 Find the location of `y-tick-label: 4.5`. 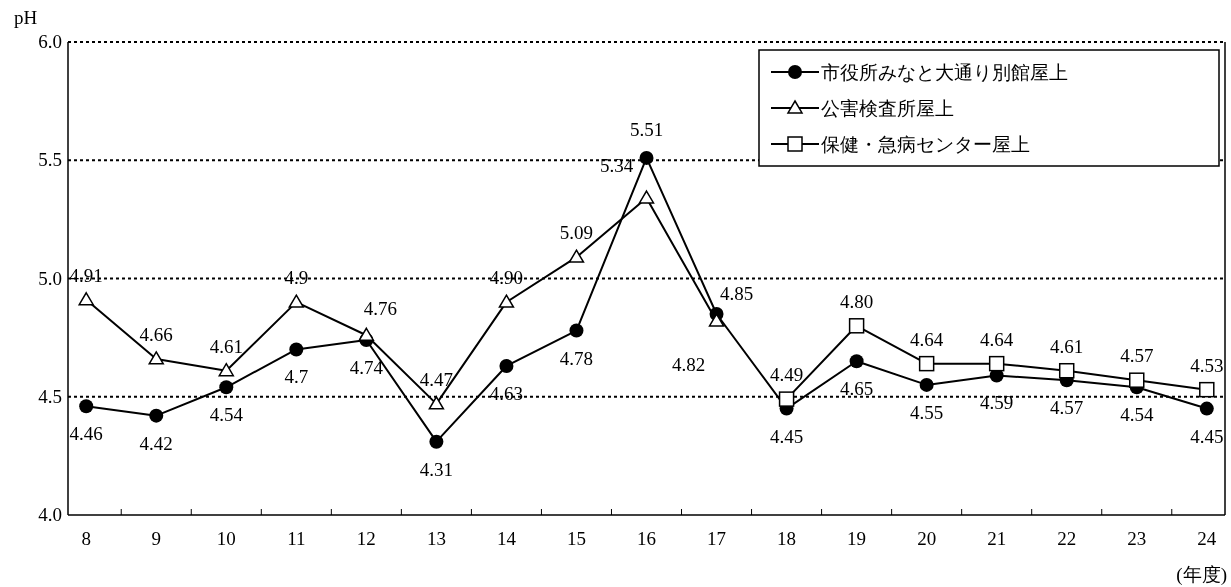

y-tick-label: 4.5 is located at coordinates (50, 396).